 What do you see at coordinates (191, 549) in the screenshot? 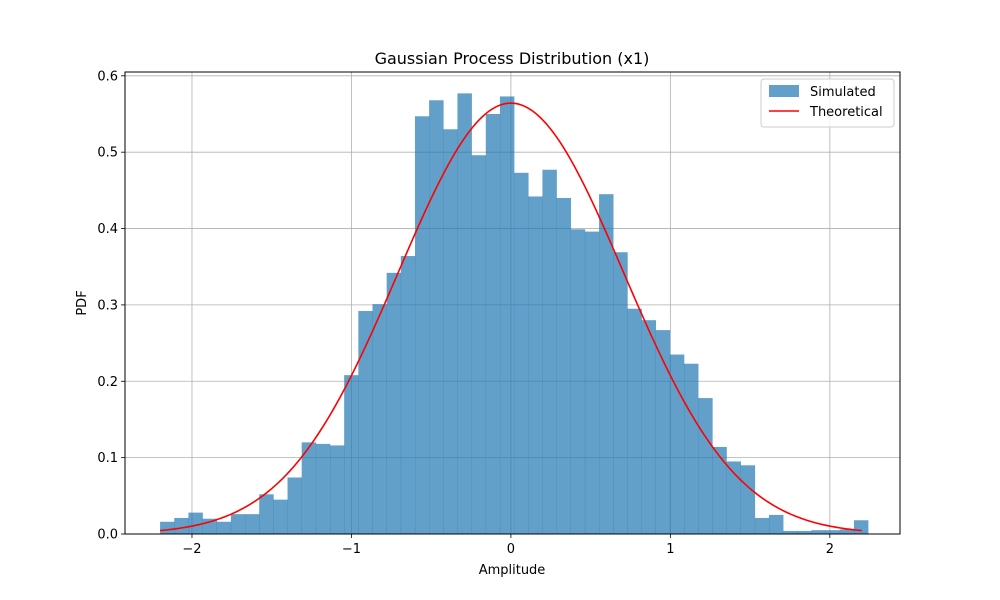
I see `x-tick-label: −2` at bounding box center [191, 549].